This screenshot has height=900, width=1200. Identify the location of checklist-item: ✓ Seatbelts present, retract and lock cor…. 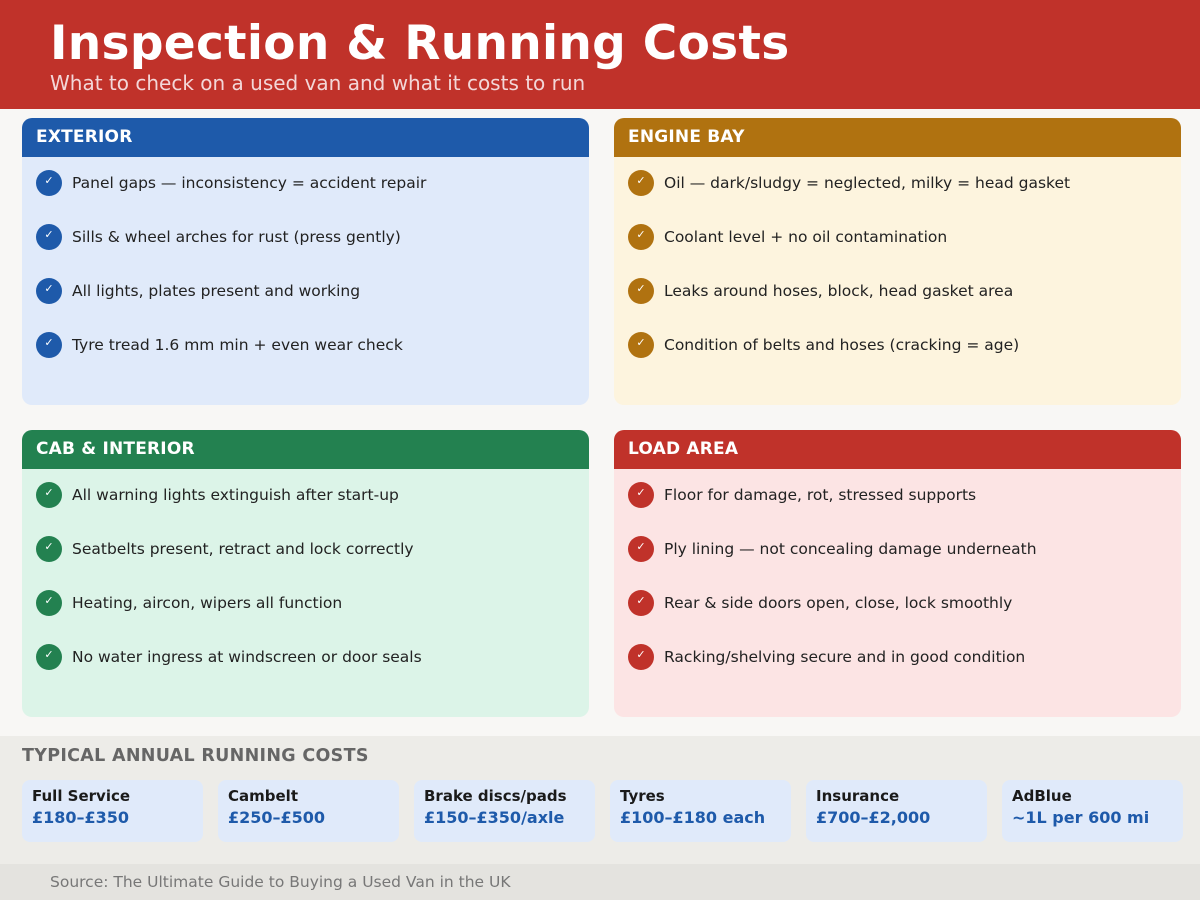
(305, 563).